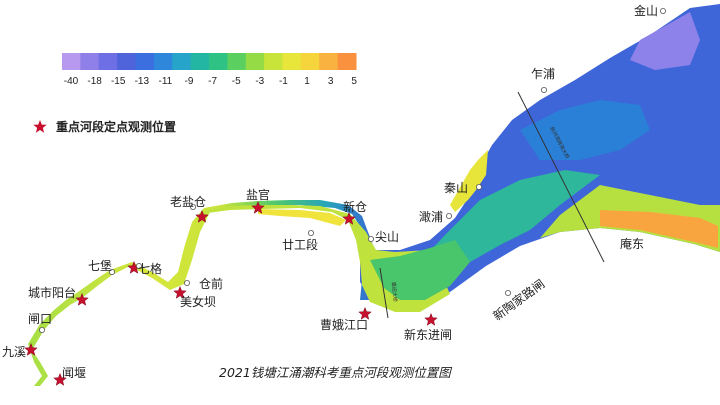 Image resolution: width=720 pixels, height=405 pixels. I want to click on point-xintaojia-icon, so click(507, 292).